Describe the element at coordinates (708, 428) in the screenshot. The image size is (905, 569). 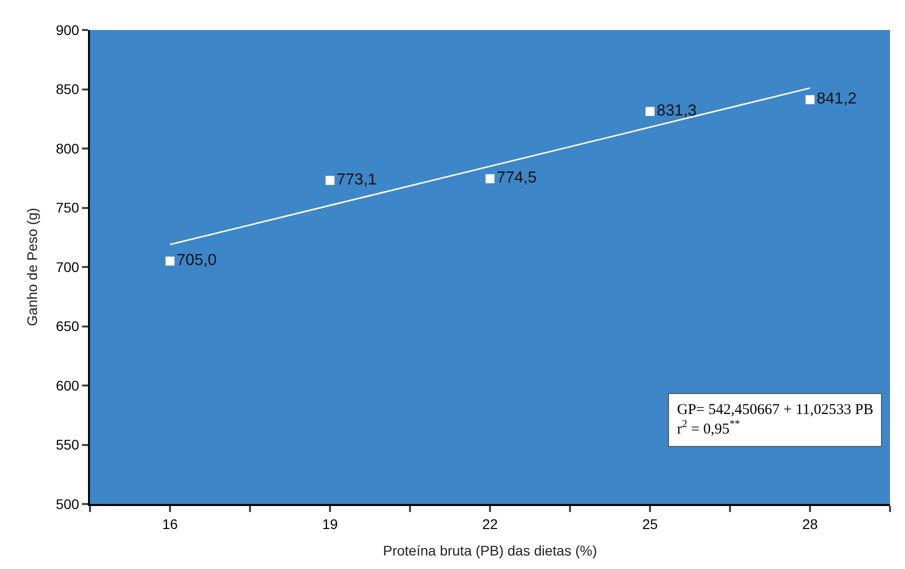
I see `annotation: r$^{2}$ = 0,95$^{**}$` at that location.